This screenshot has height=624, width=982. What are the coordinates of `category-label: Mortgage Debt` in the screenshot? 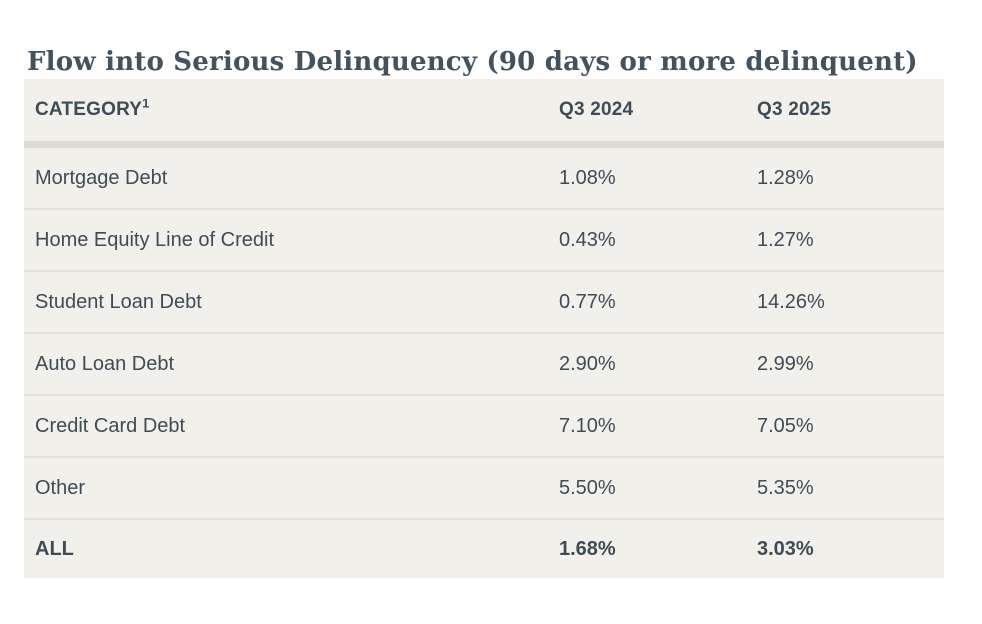 It's located at (101, 177).